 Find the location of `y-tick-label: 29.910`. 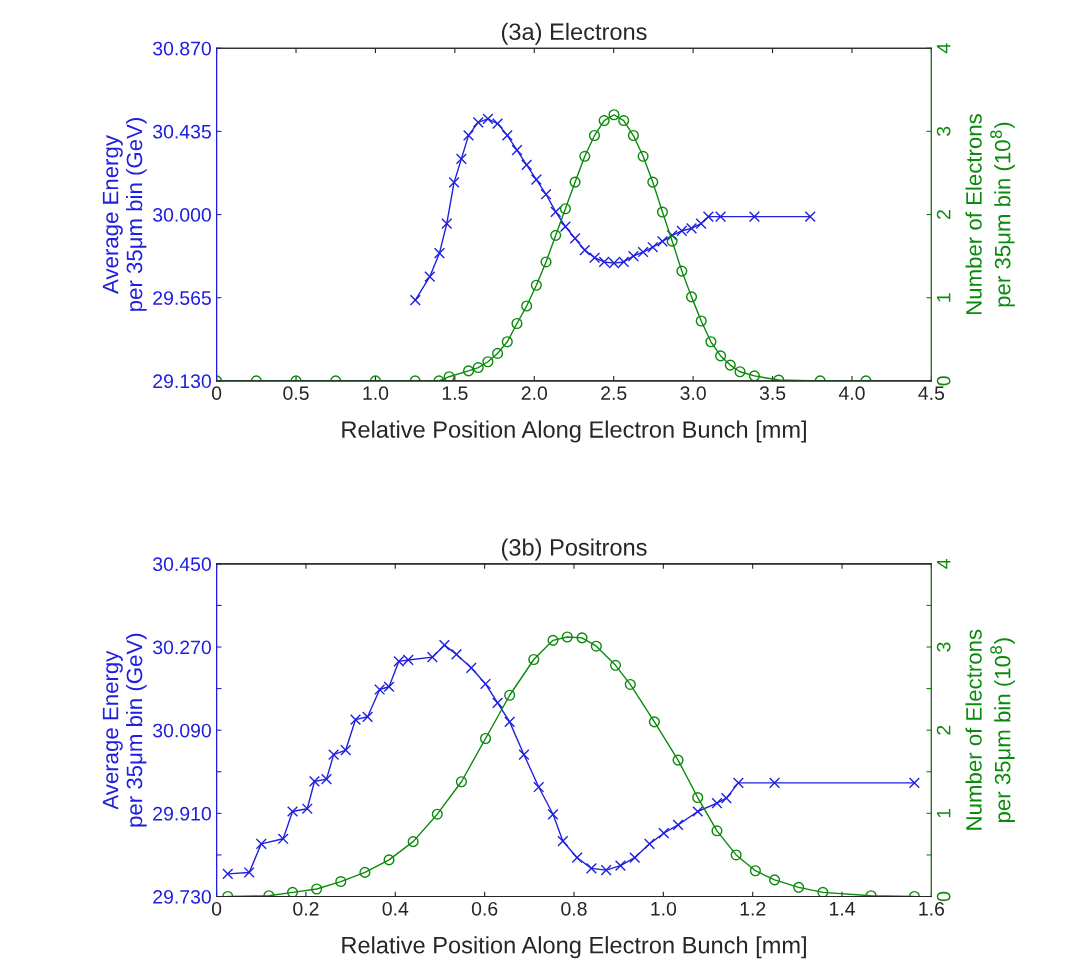

y-tick-label: 29.910 is located at coordinates (182, 813).